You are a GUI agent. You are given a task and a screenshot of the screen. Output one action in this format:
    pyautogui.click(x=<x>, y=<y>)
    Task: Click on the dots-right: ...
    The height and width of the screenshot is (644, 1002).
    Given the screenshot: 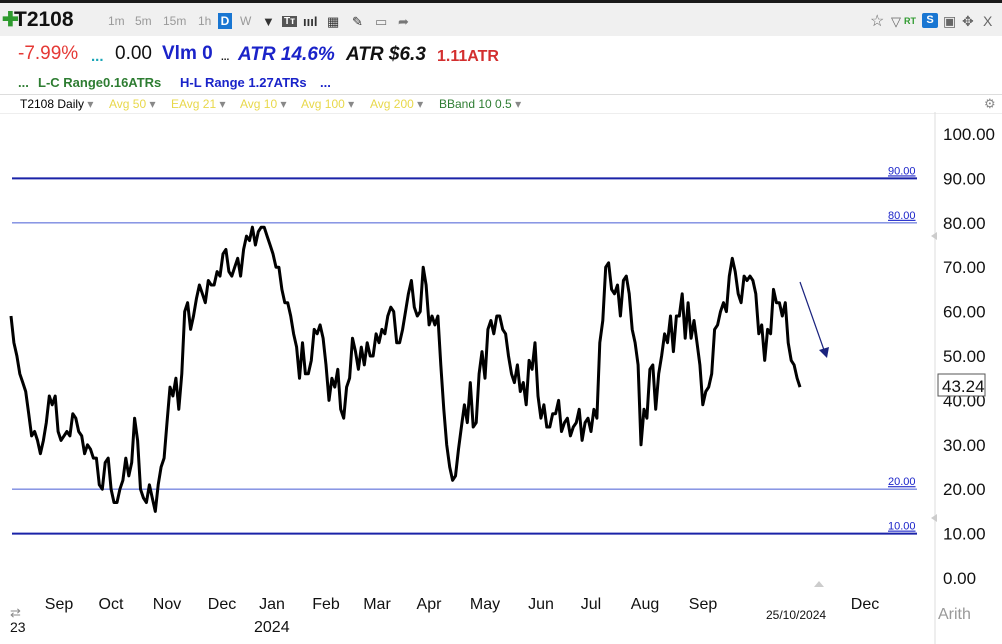 What is the action you would take?
    pyautogui.click(x=325, y=82)
    